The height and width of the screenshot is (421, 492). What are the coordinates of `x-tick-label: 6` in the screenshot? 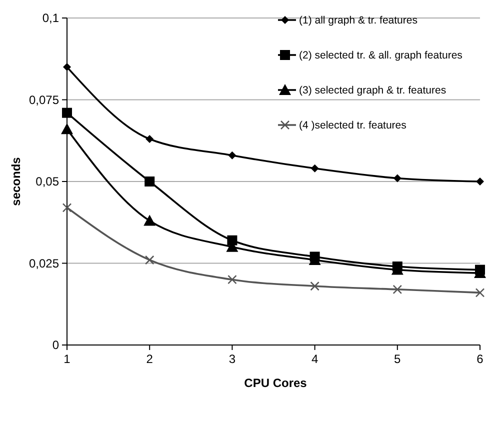 It's located at (480, 359).